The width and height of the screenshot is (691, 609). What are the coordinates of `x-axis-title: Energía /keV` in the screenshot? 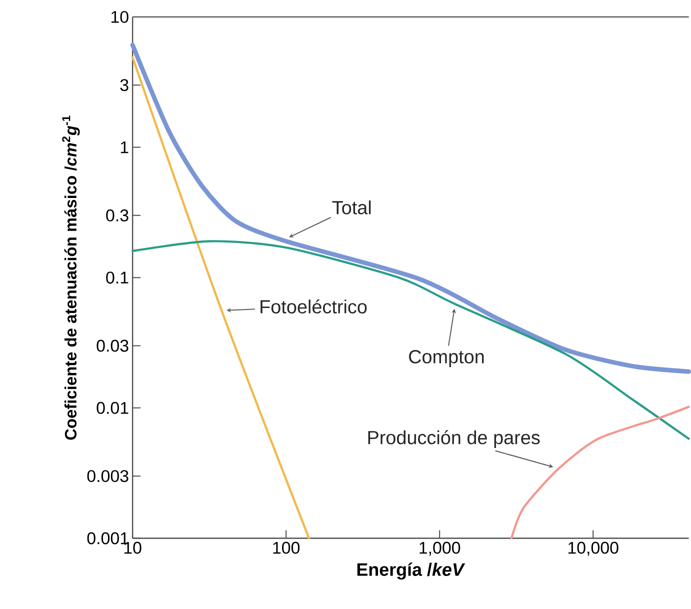 It's located at (411, 571).